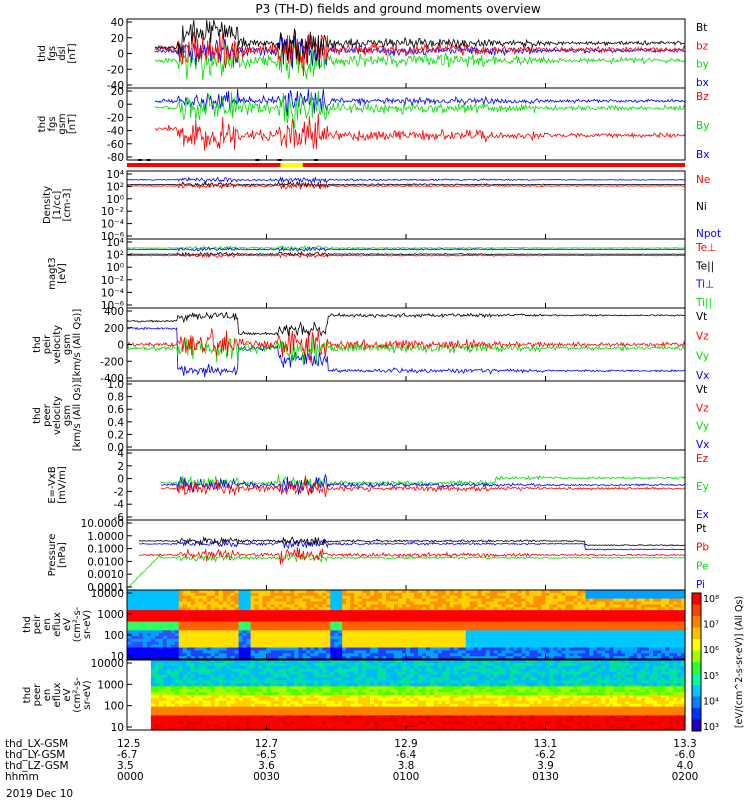  Describe the element at coordinates (701, 390) in the screenshot. I see `legend-vt: Vt` at that location.